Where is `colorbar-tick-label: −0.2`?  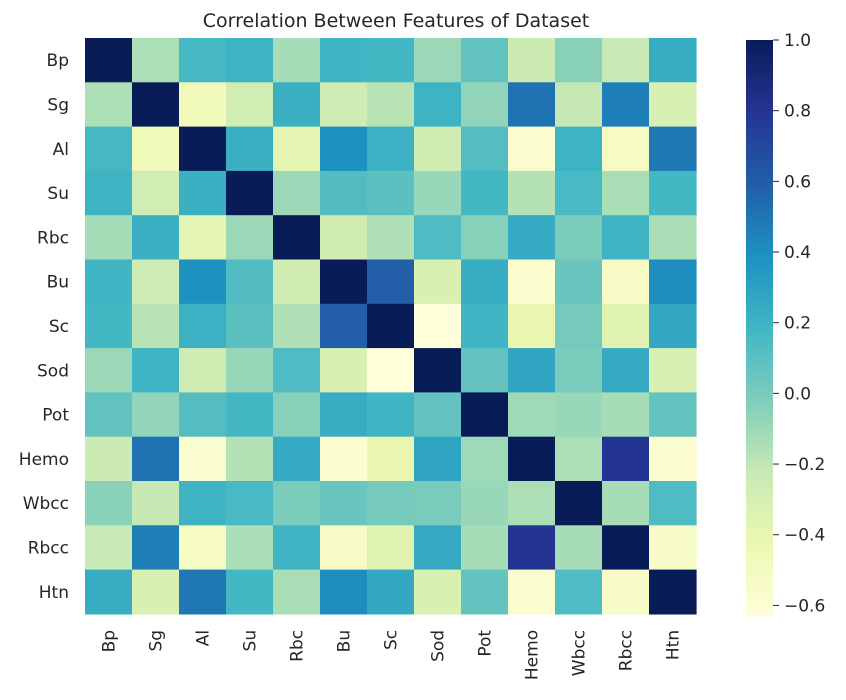 colorbar-tick-label: −0.2 is located at coordinates (804, 465).